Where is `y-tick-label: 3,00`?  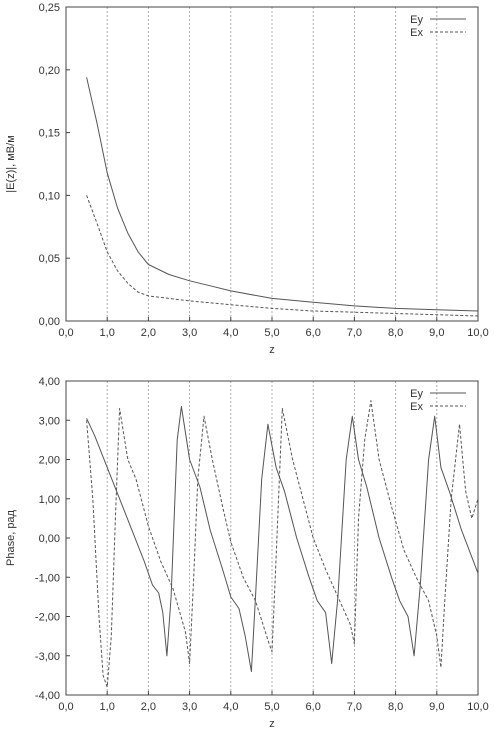
y-tick-label: 3,00 is located at coordinates (49, 421).